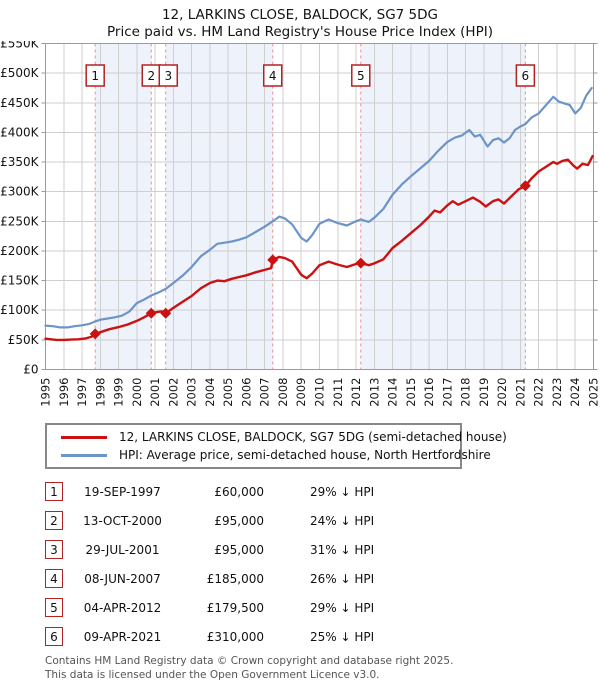 The width and height of the screenshot is (600, 682). Describe the element at coordinates (54, 607) in the screenshot. I see `sale-number-badge: 5` at that location.